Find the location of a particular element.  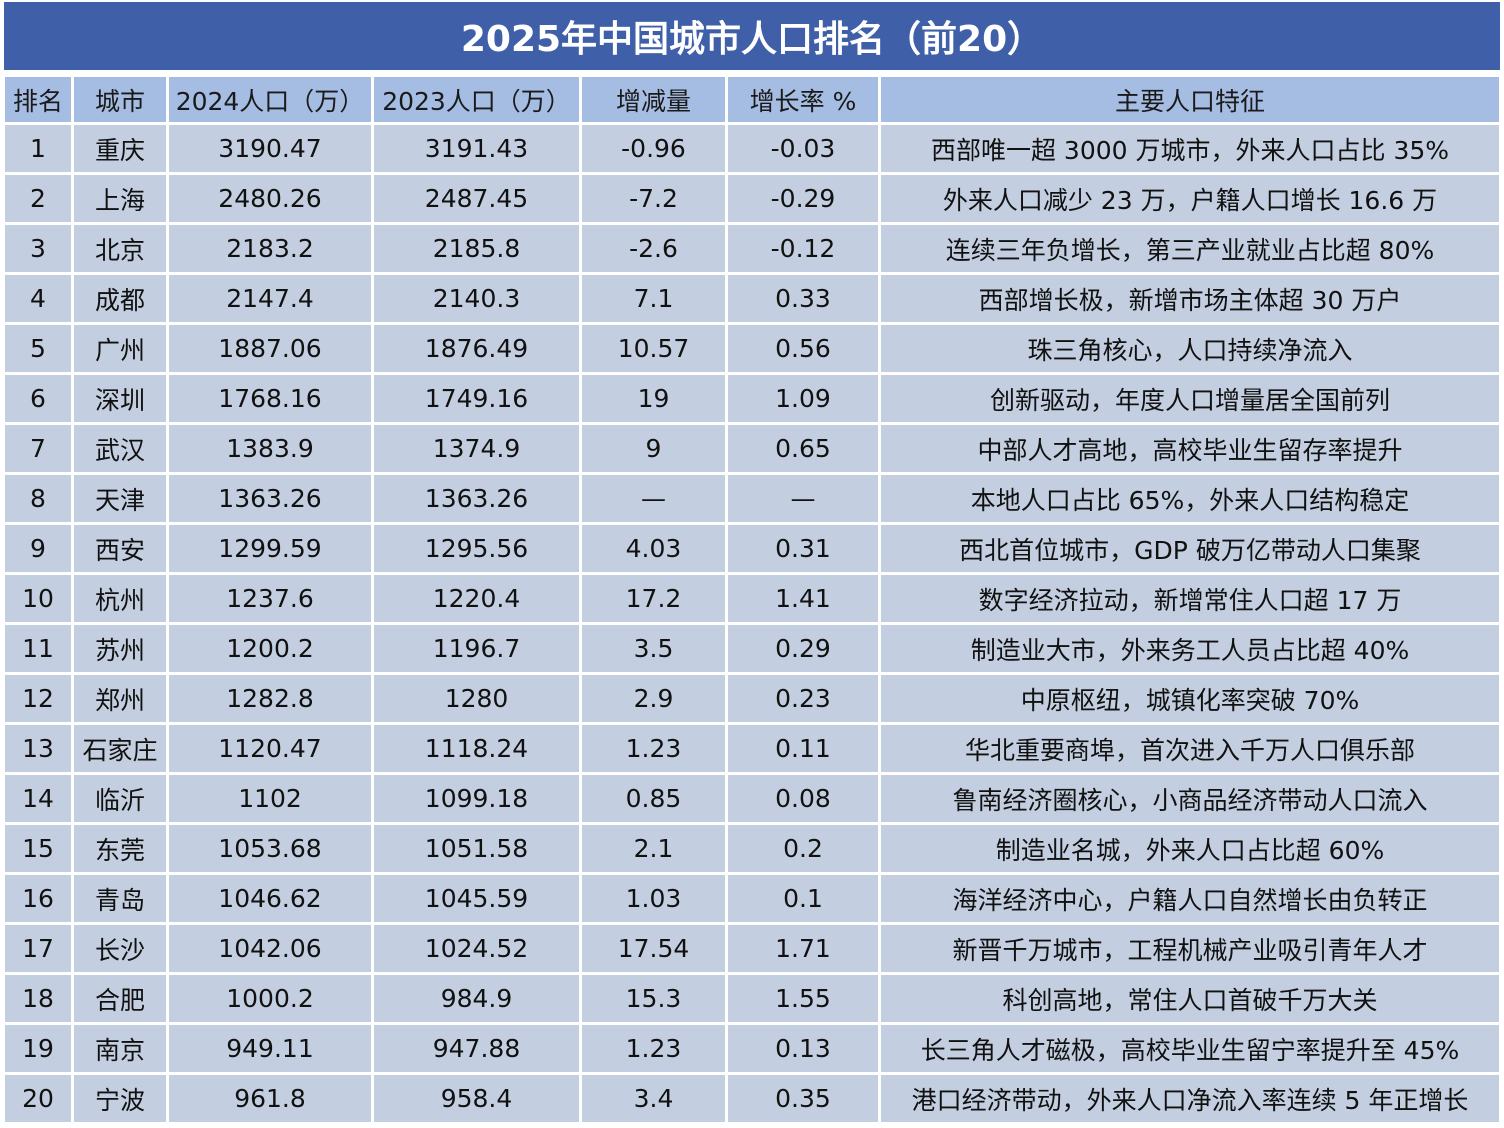

change-cell: 3.4 is located at coordinates (653, 1098).